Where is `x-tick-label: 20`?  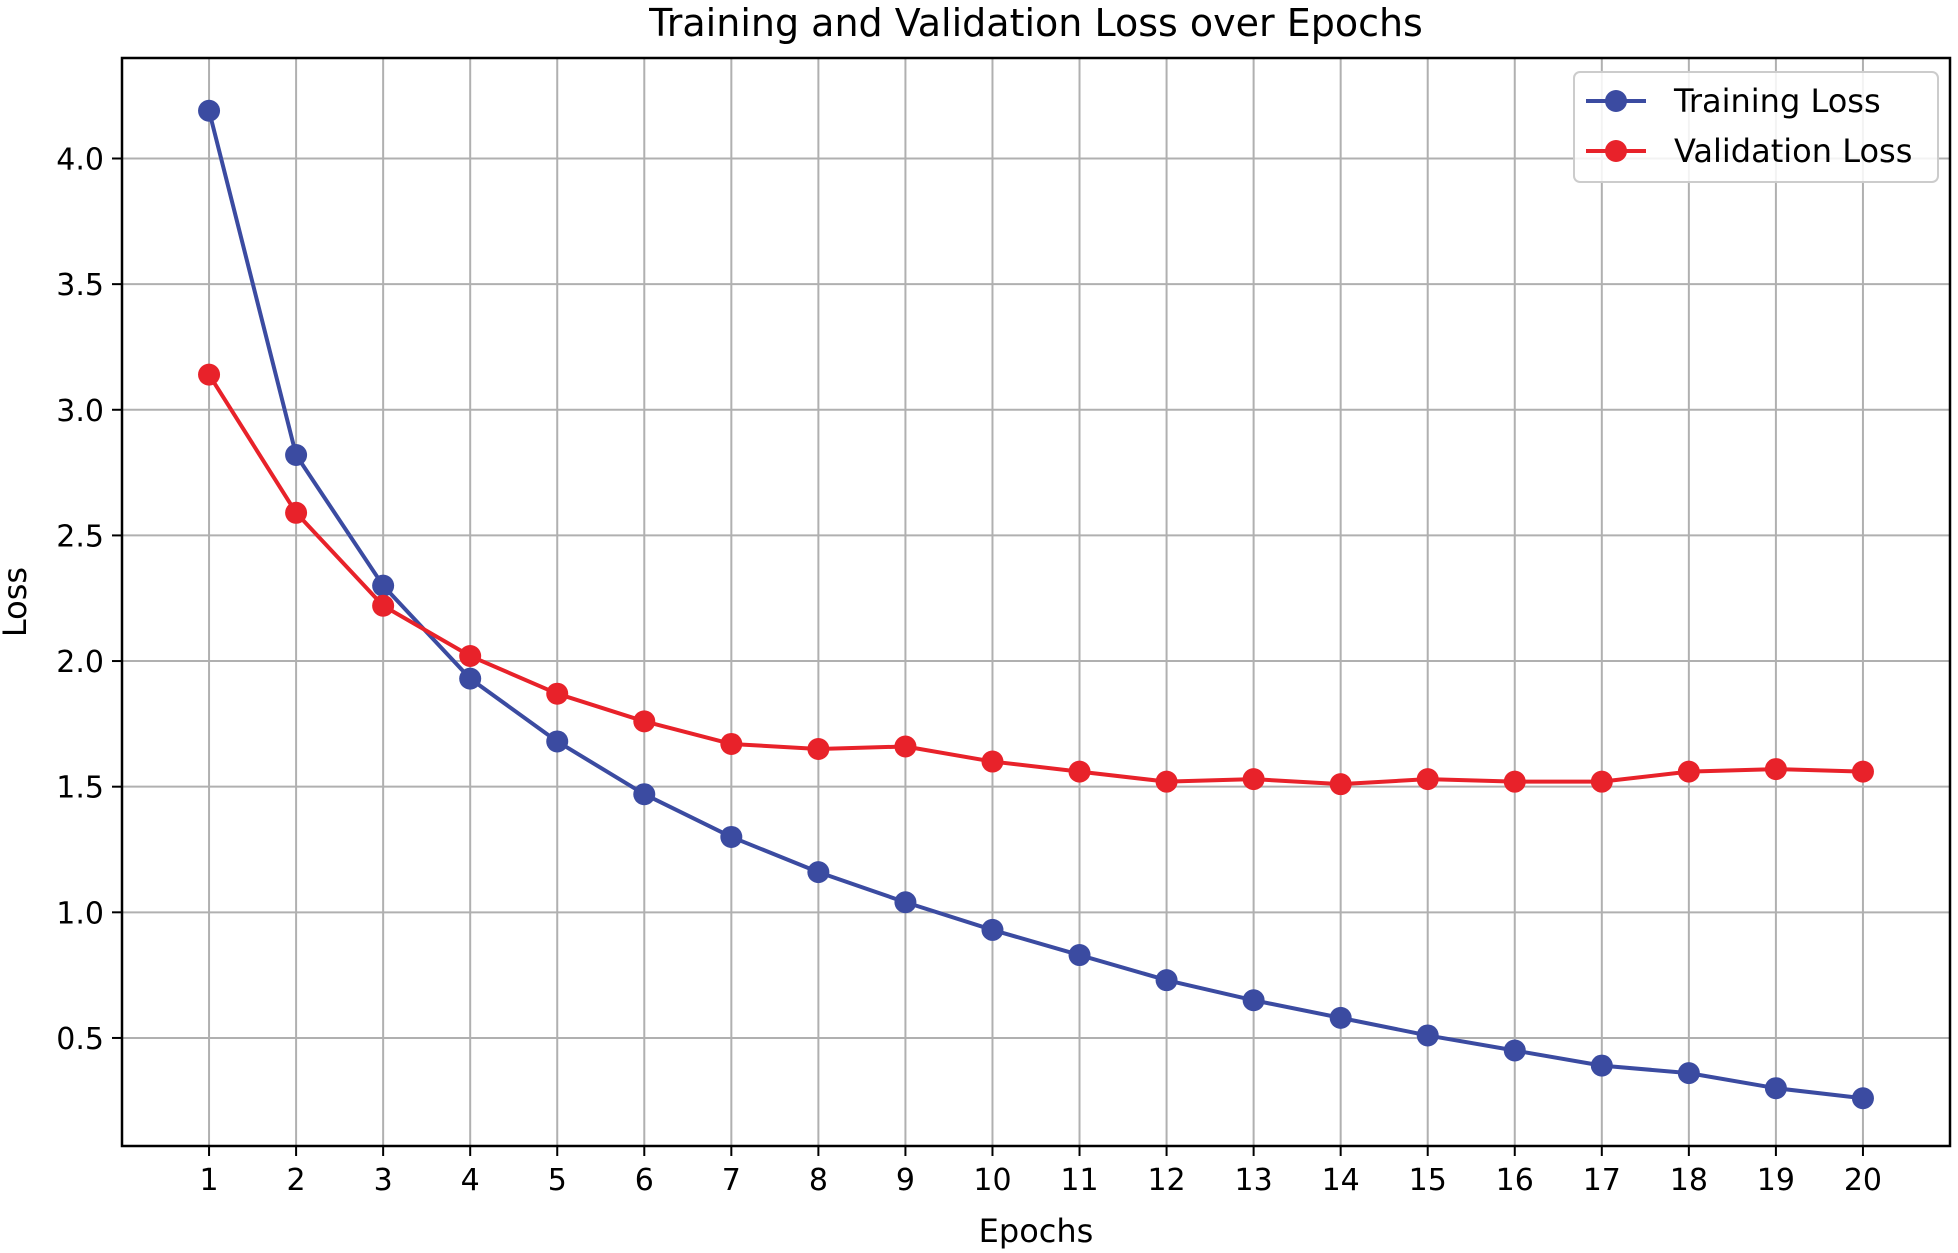
x-tick-label: 20 is located at coordinates (1863, 1180).